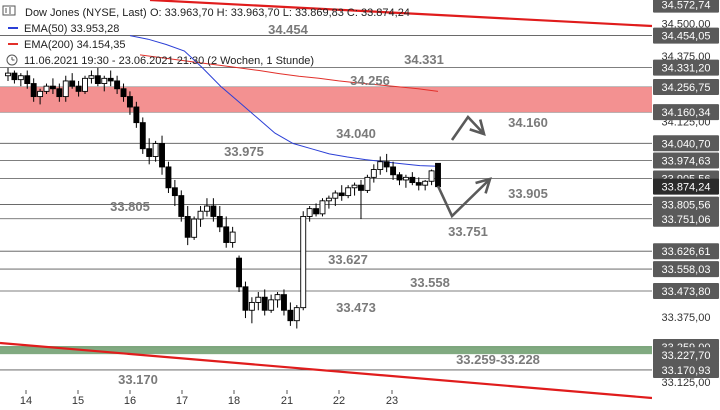 The image size is (720, 410). I want to click on time-tick-label: 23, so click(392, 401).